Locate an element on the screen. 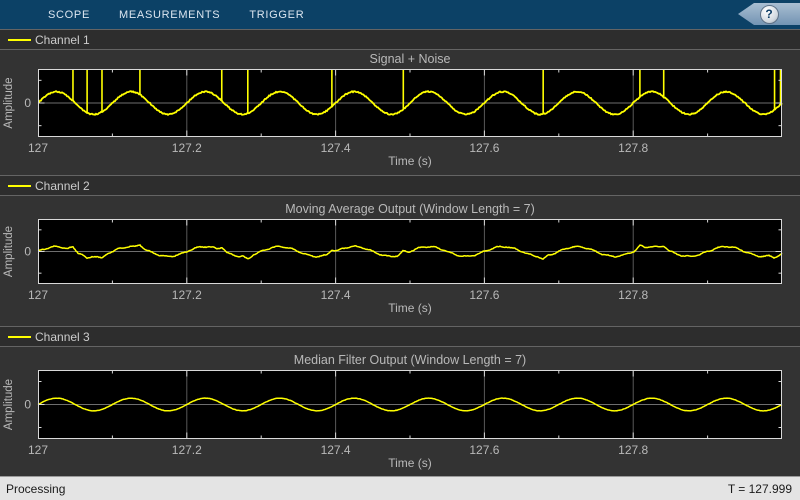  toolbar: SCOPE MEASUREMENTS TRIGGER ? is located at coordinates (400, 14).